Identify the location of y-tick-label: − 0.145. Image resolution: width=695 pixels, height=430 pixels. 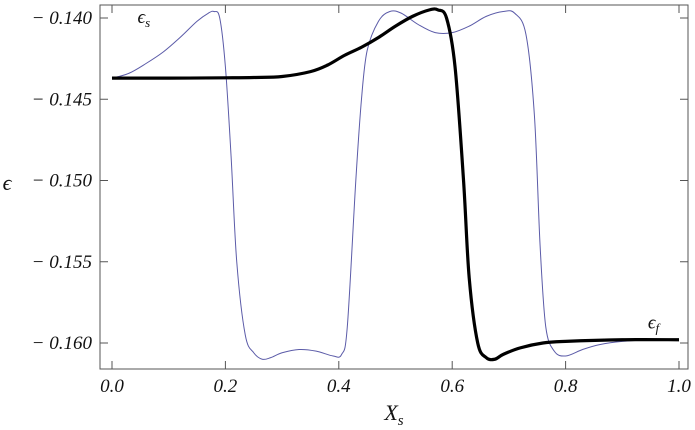
(62, 99).